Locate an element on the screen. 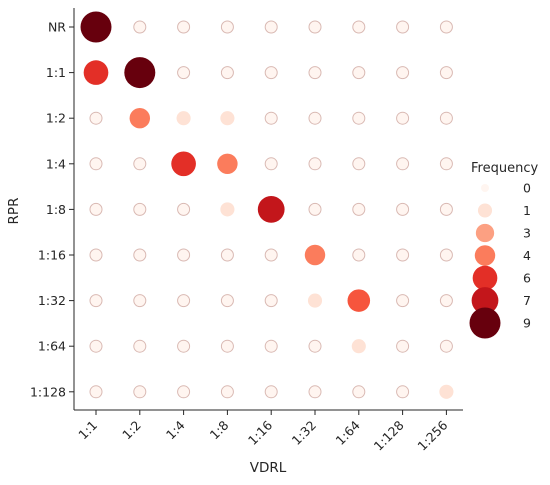 This screenshot has width=550, height=485. y-axis-label: RPR is located at coordinates (14, 211).